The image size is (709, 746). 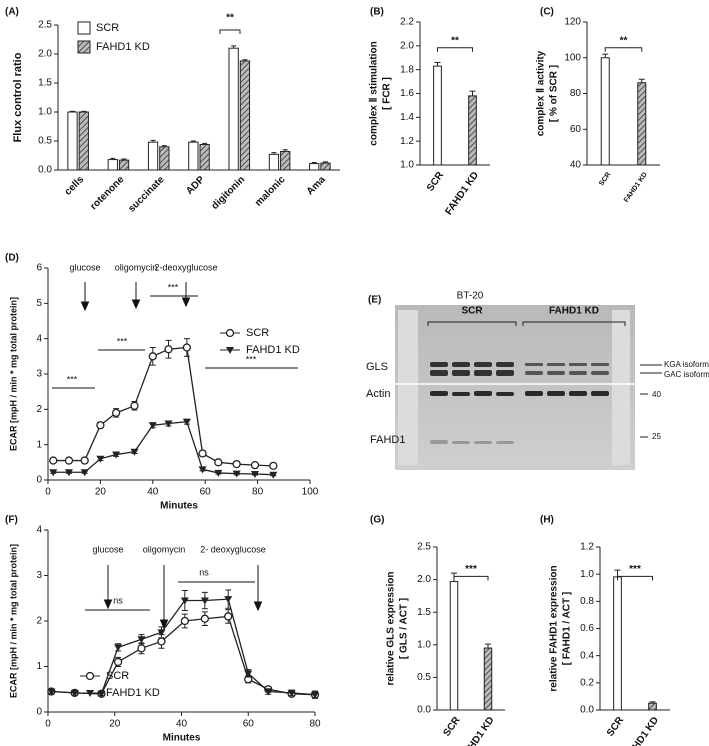 I want to click on y-axis-label: Flux control ratio, so click(x=18, y=97).